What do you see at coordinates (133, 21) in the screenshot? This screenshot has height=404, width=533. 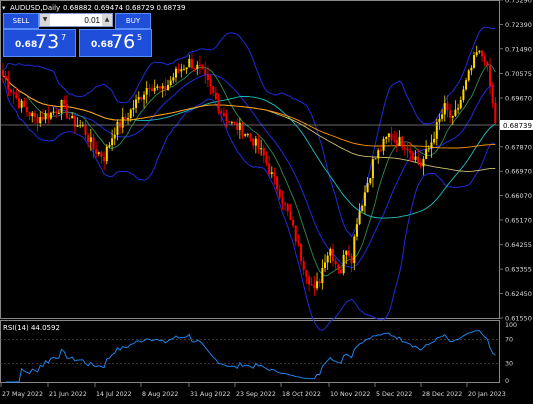 I see `buy-button: BUY` at bounding box center [133, 21].